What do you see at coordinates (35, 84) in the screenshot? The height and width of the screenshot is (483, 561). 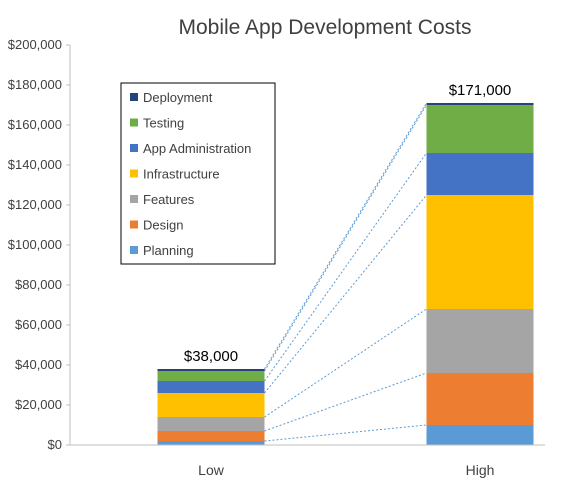 I see `y-tick-label: $180,000` at bounding box center [35, 84].